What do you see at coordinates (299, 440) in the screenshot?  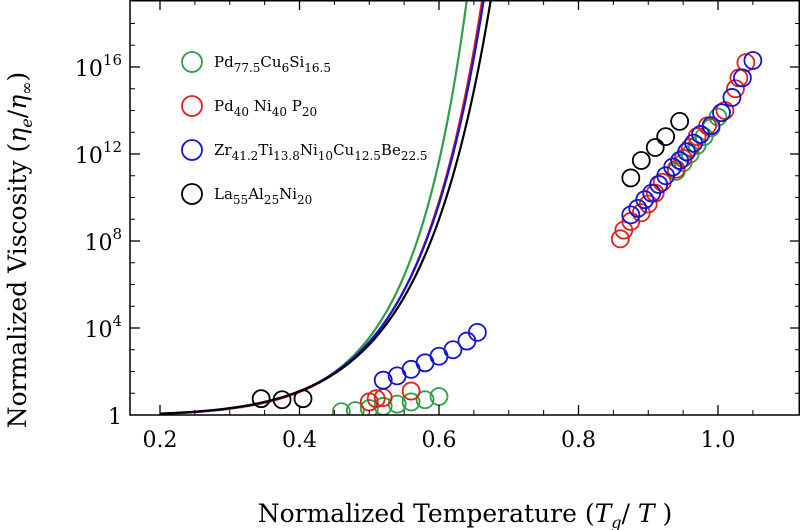 I see `x-tick-label-1: 0.4` at bounding box center [299, 440].